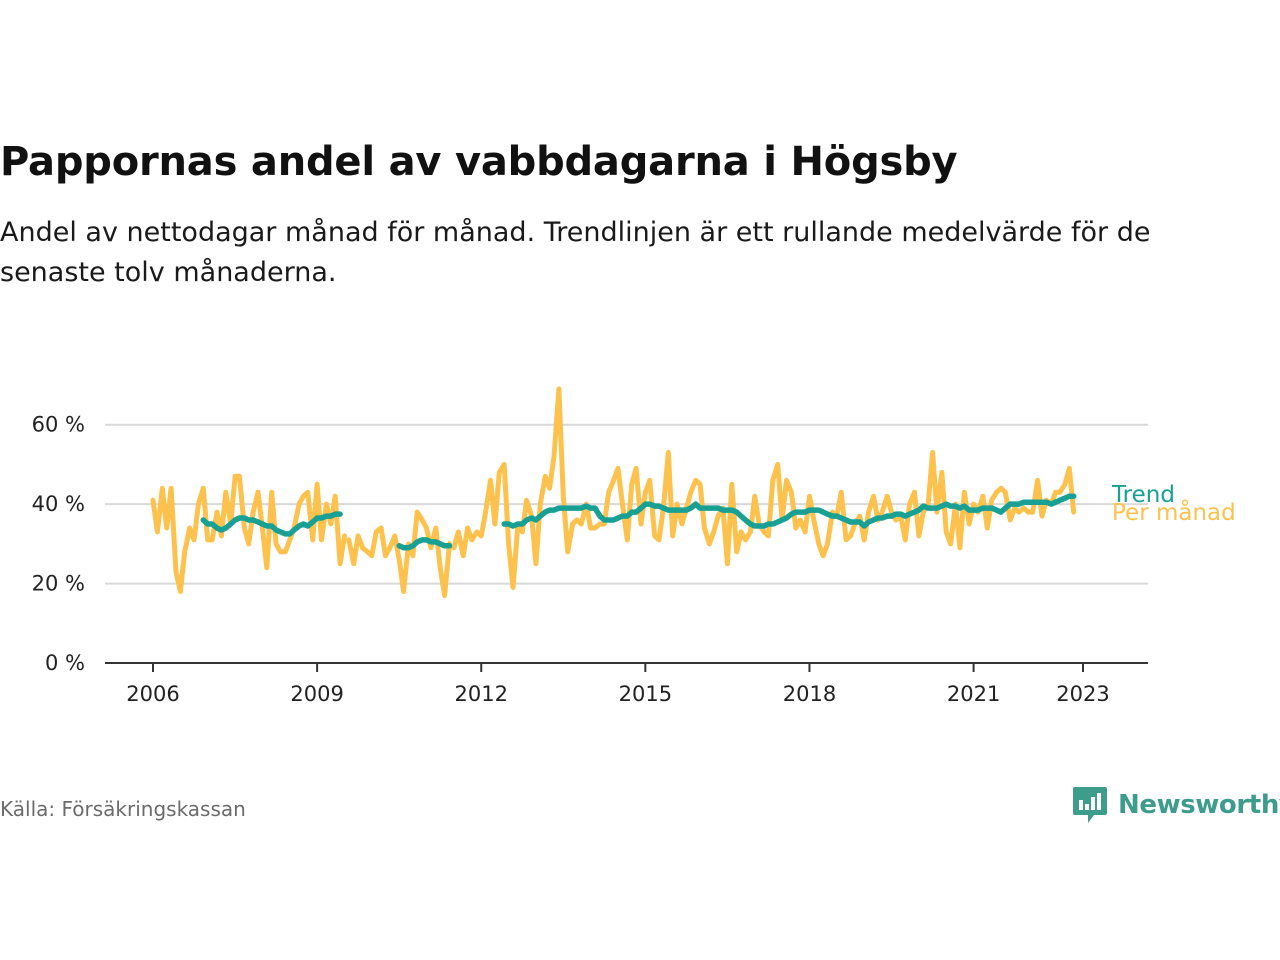 This screenshot has width=1280, height=960. I want to click on x-tick-label: 2009, so click(316, 694).